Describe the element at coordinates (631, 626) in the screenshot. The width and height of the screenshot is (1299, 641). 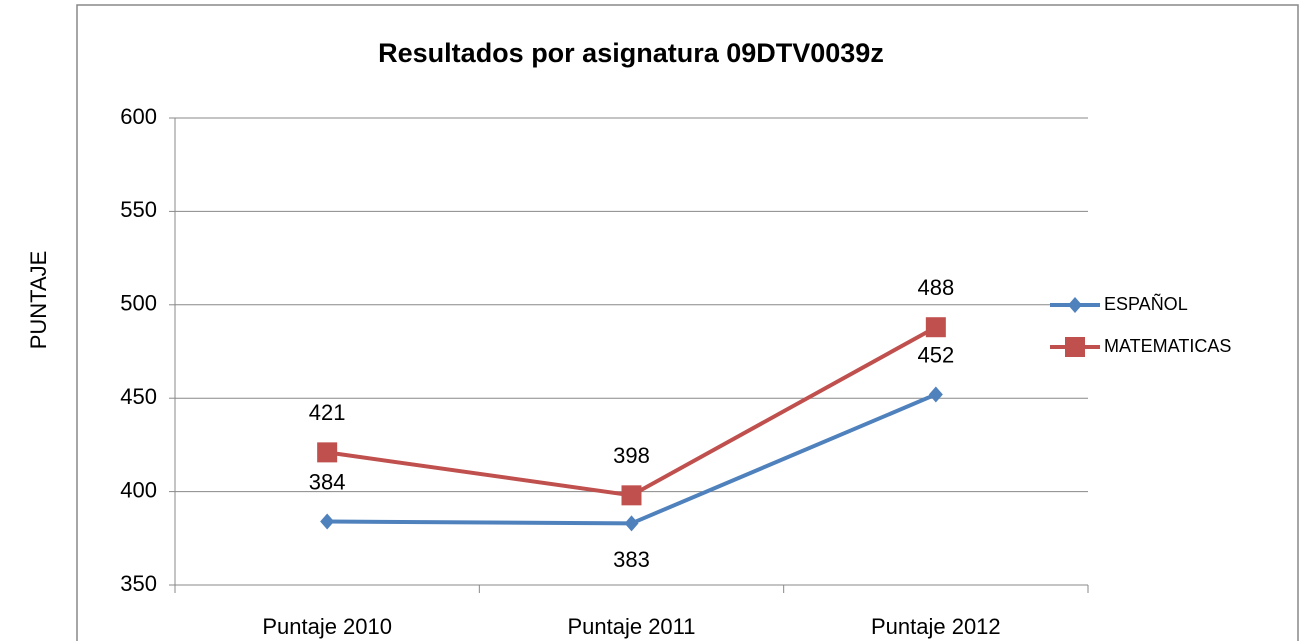
I see `x-tick-label: Puntaje 2011` at that location.